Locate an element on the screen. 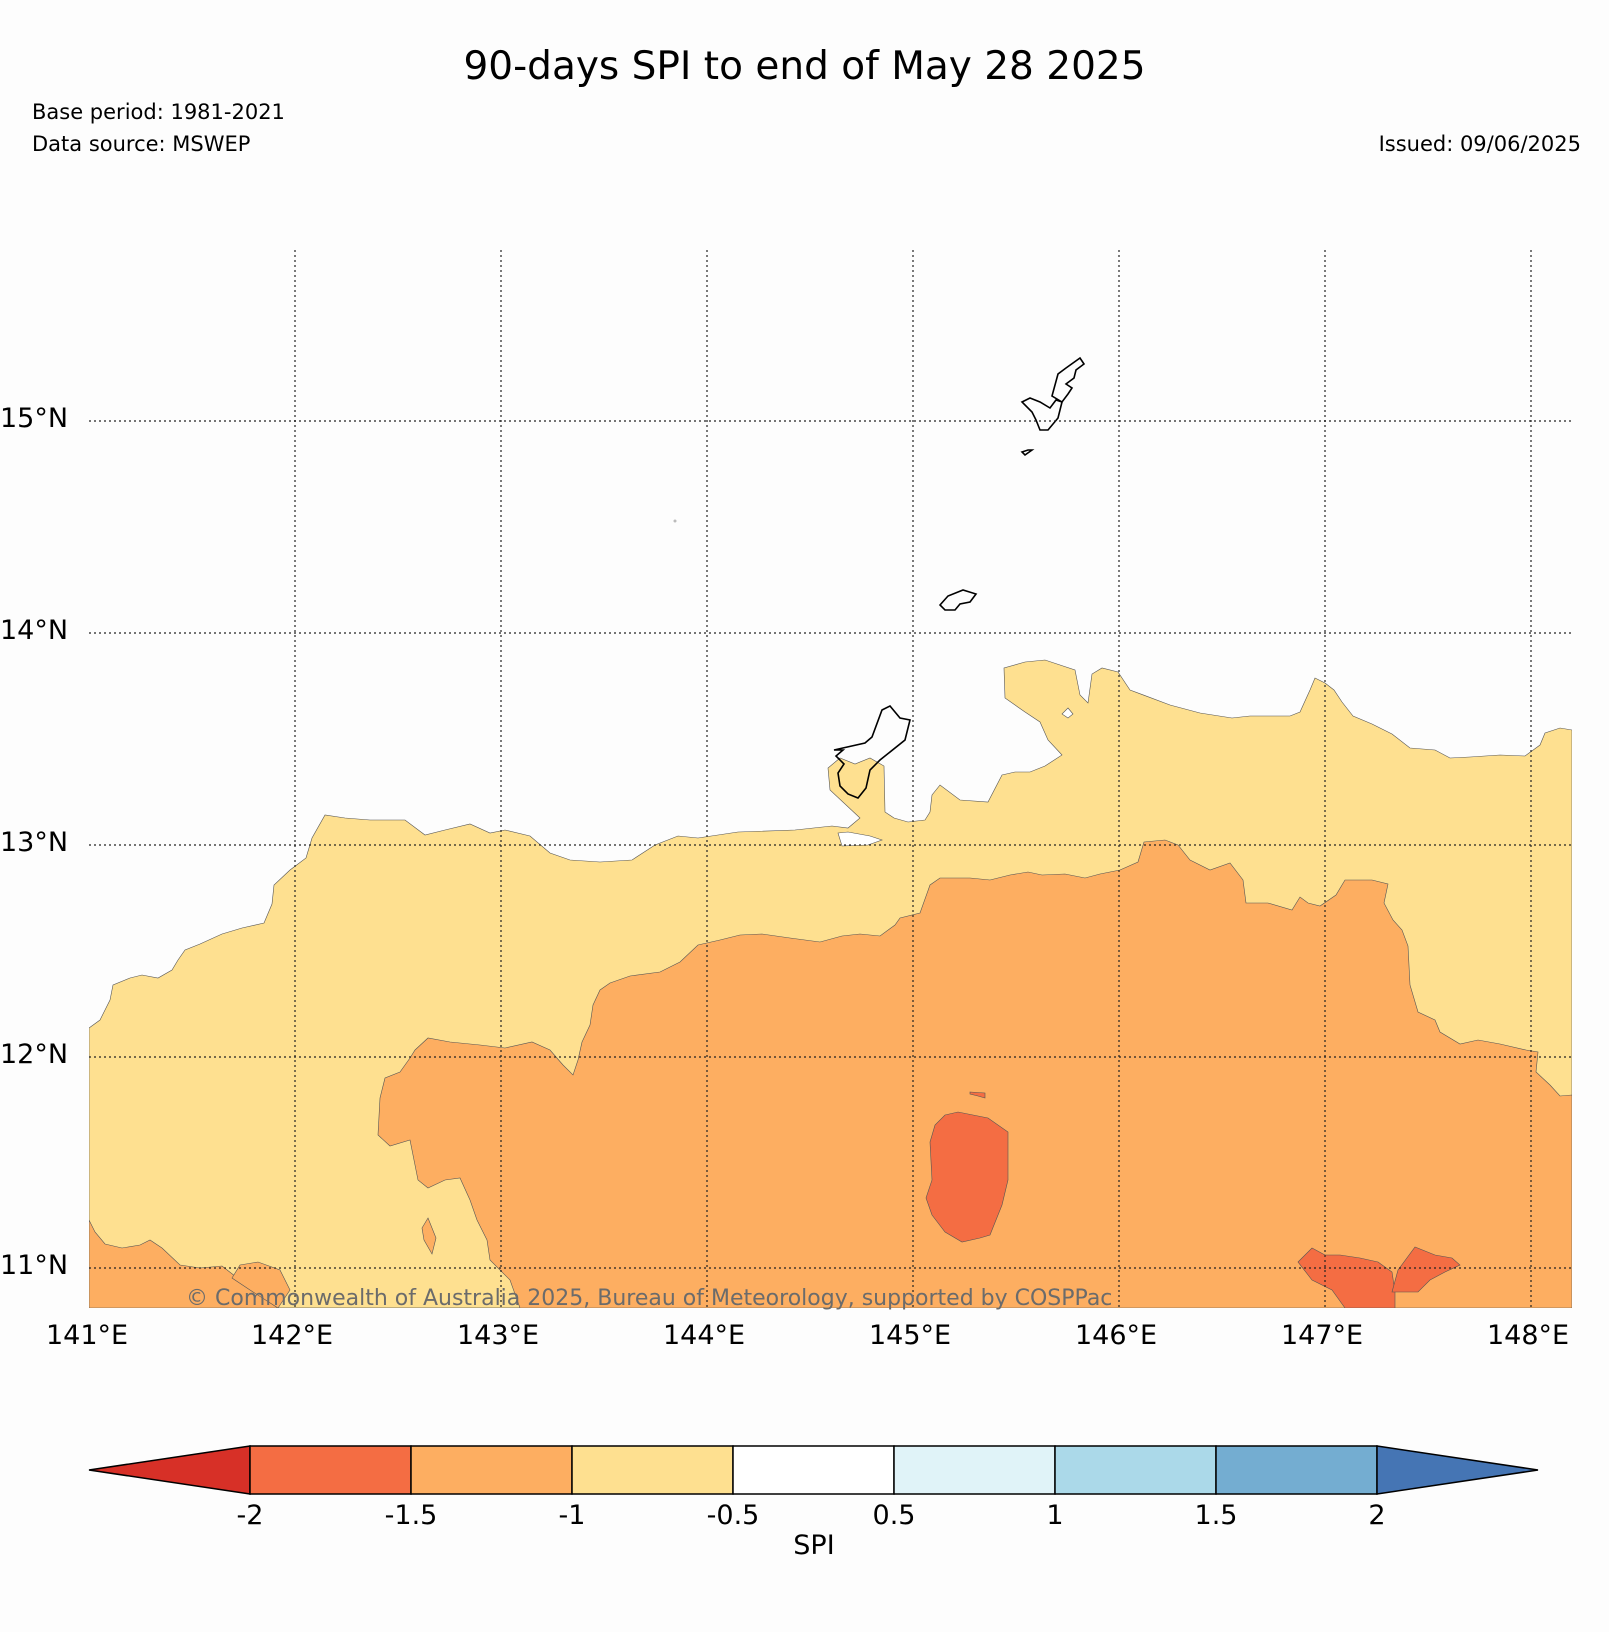  map-title: 90-days SPI to end of May 28 2025 is located at coordinates (804, 66).